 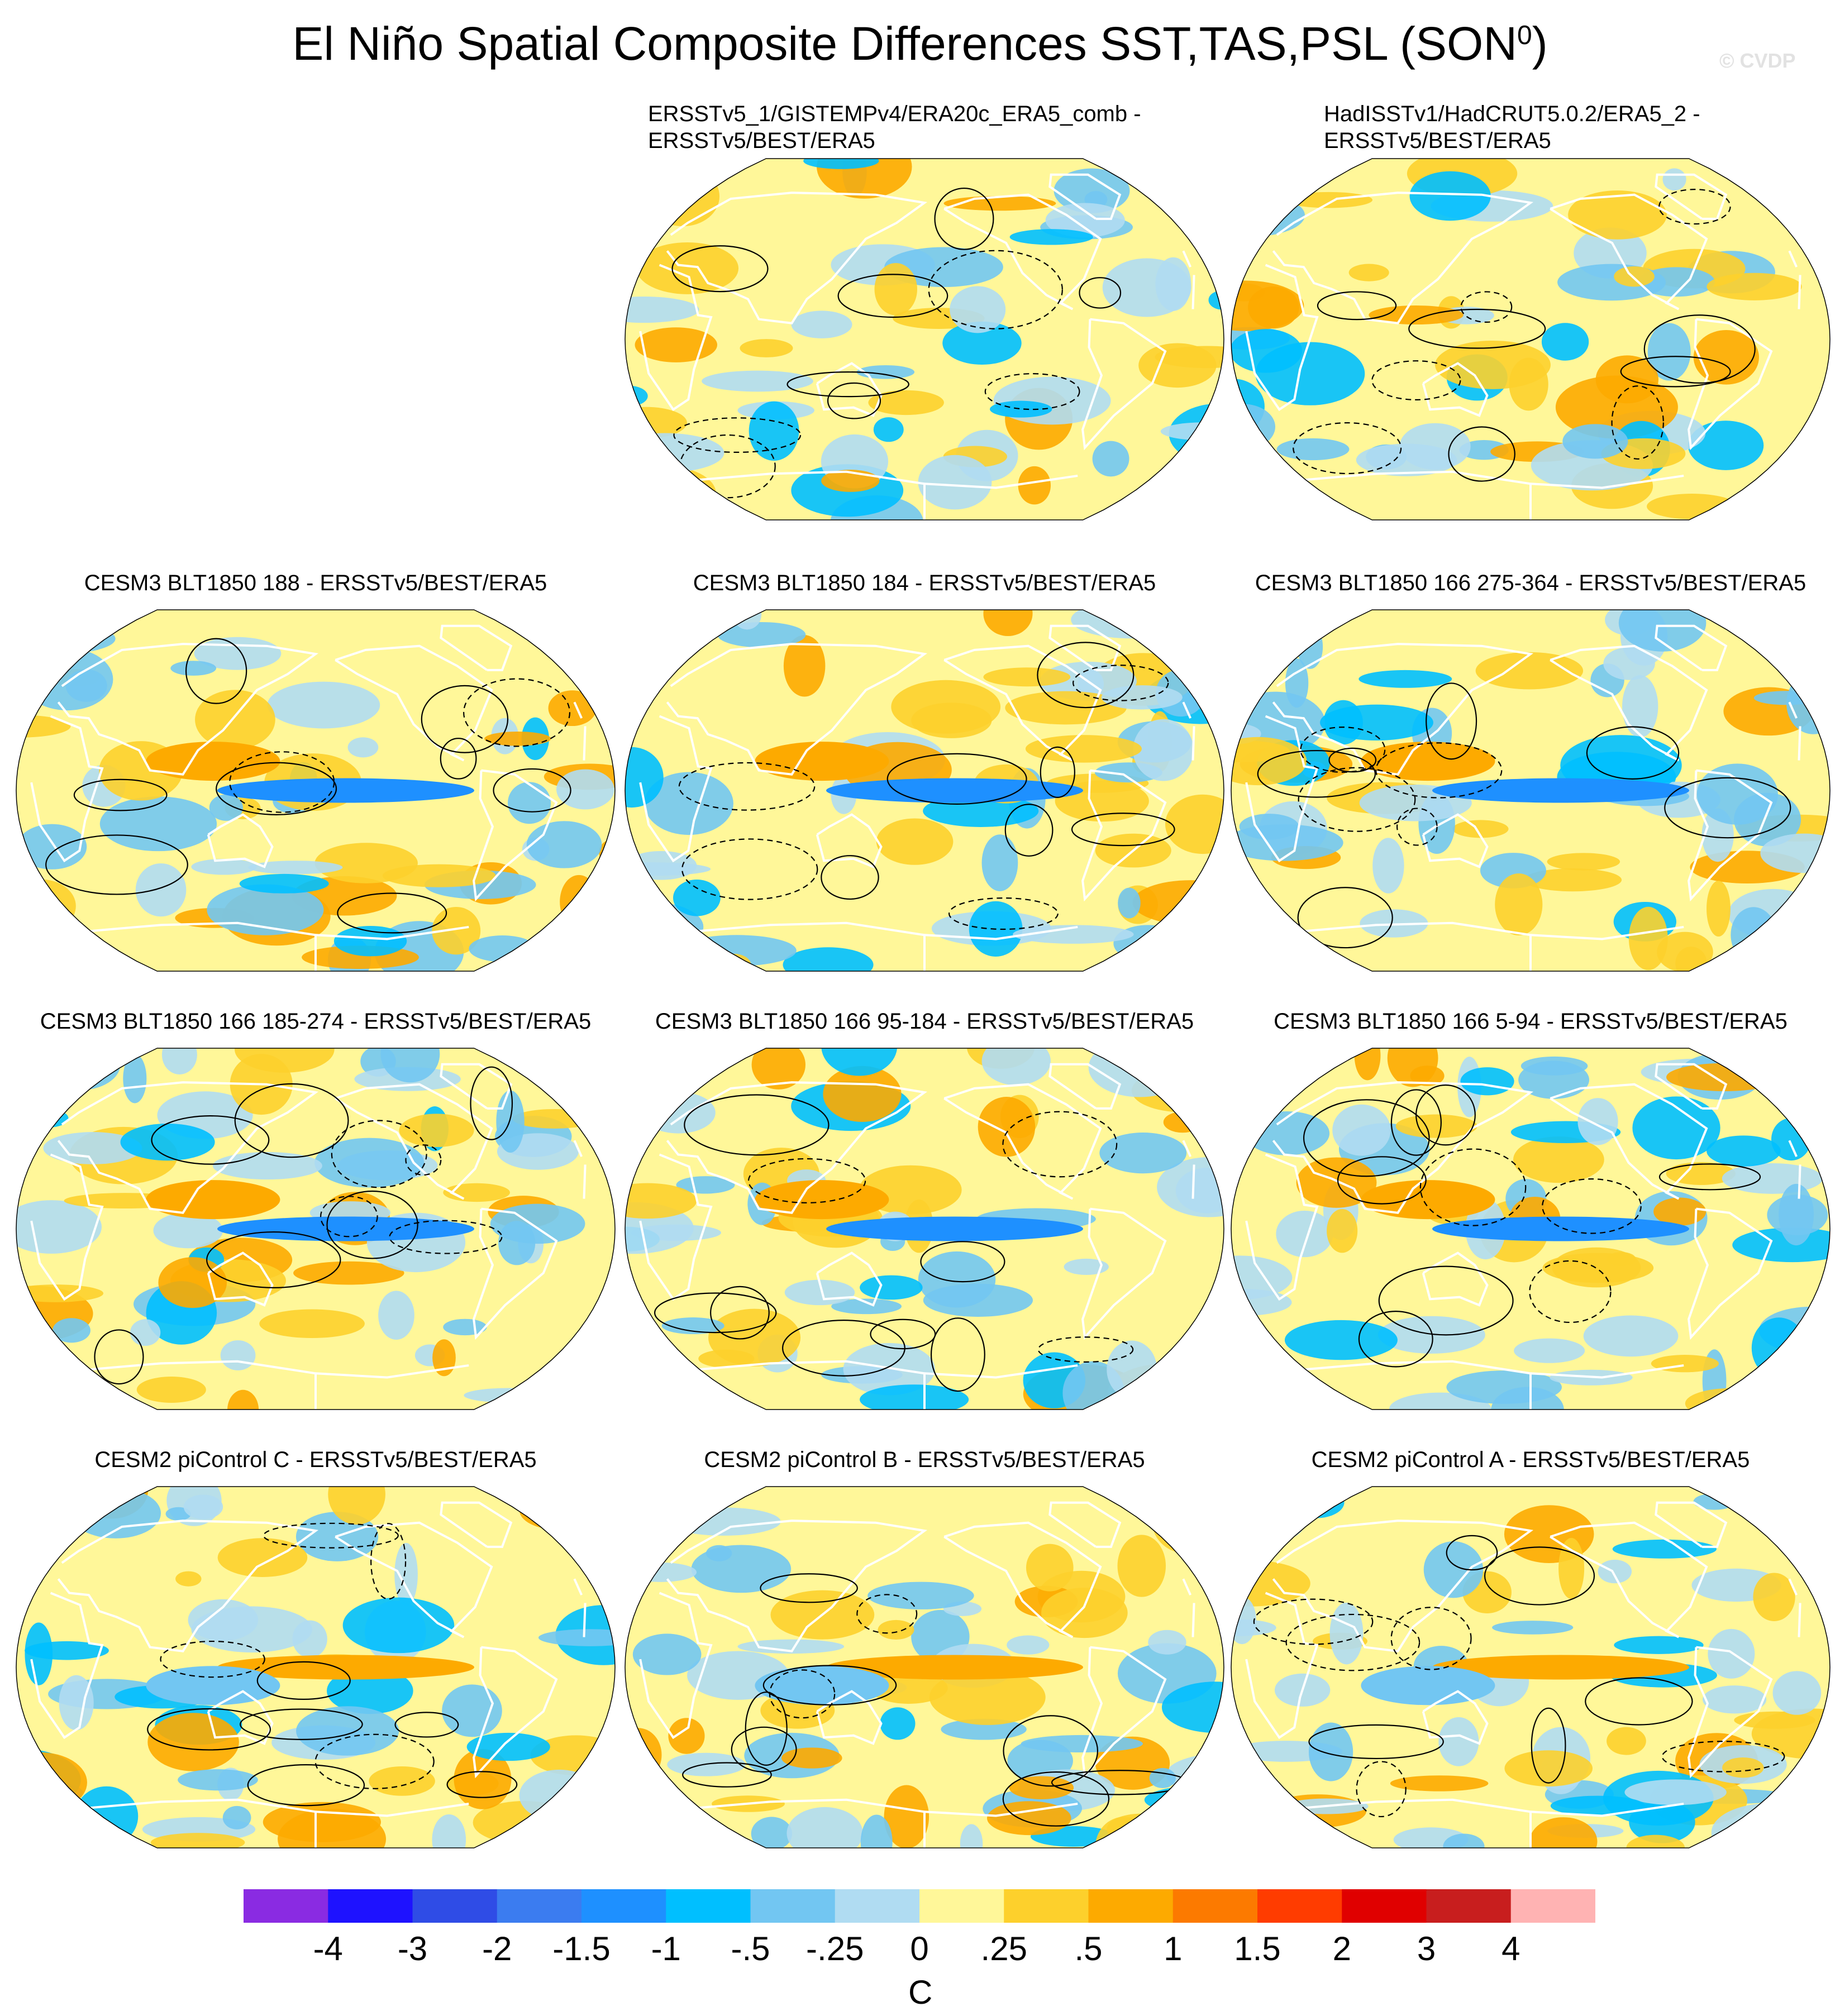 I want to click on map-border, so click(x=925, y=1667).